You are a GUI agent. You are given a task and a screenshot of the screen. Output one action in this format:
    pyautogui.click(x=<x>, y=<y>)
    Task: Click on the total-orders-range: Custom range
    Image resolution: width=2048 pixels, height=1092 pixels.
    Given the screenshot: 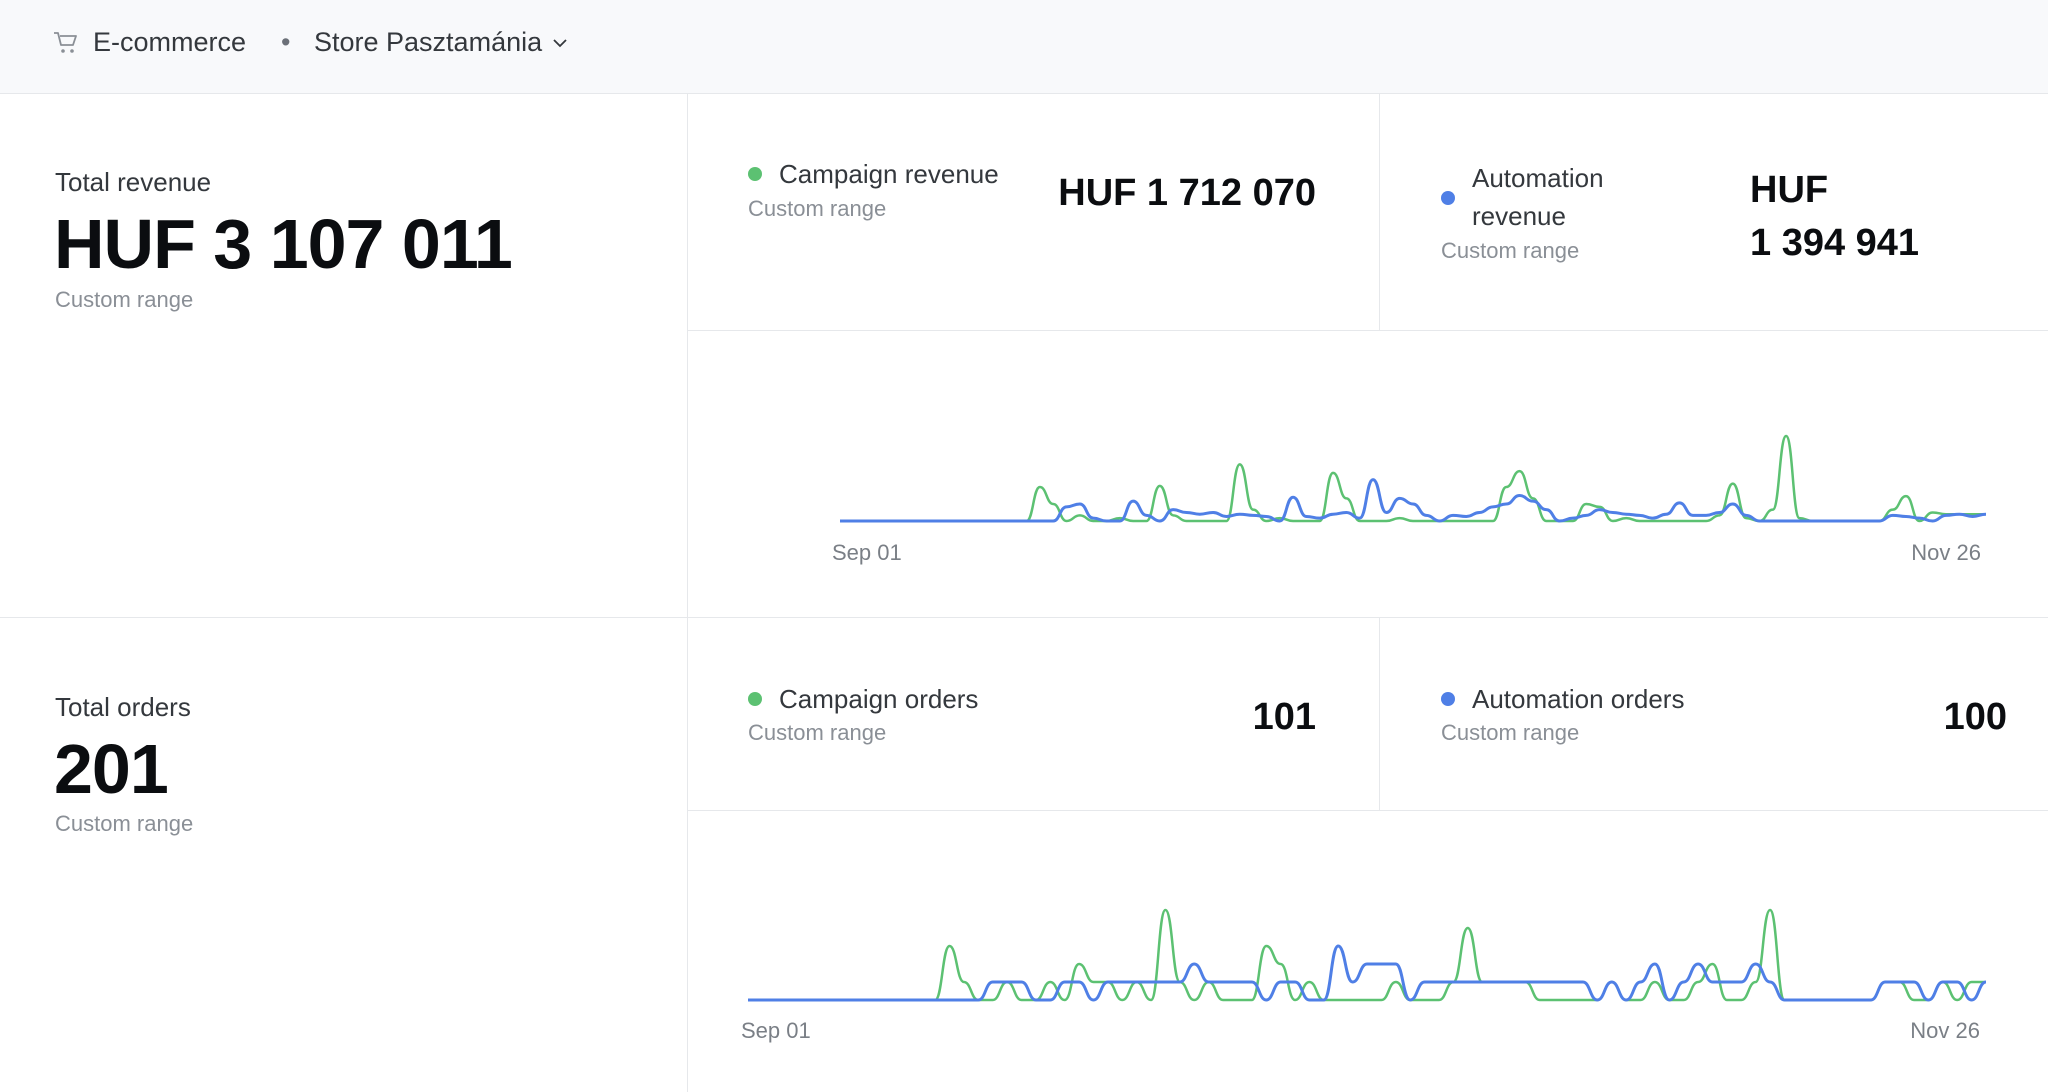 What is the action you would take?
    pyautogui.click(x=124, y=823)
    